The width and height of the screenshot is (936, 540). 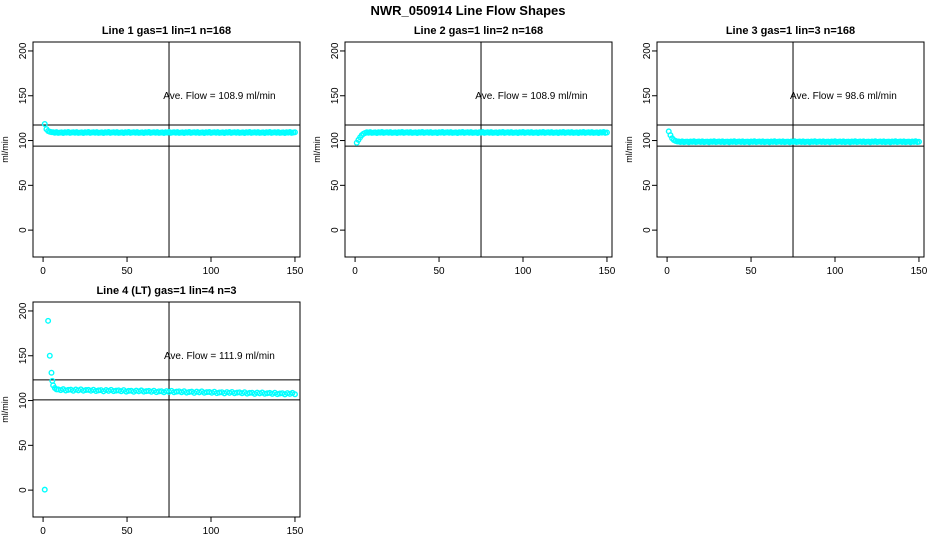 What do you see at coordinates (478, 31) in the screenshot?
I see `panel-title: Line 2 gas=1 lin=2 n=168` at bounding box center [478, 31].